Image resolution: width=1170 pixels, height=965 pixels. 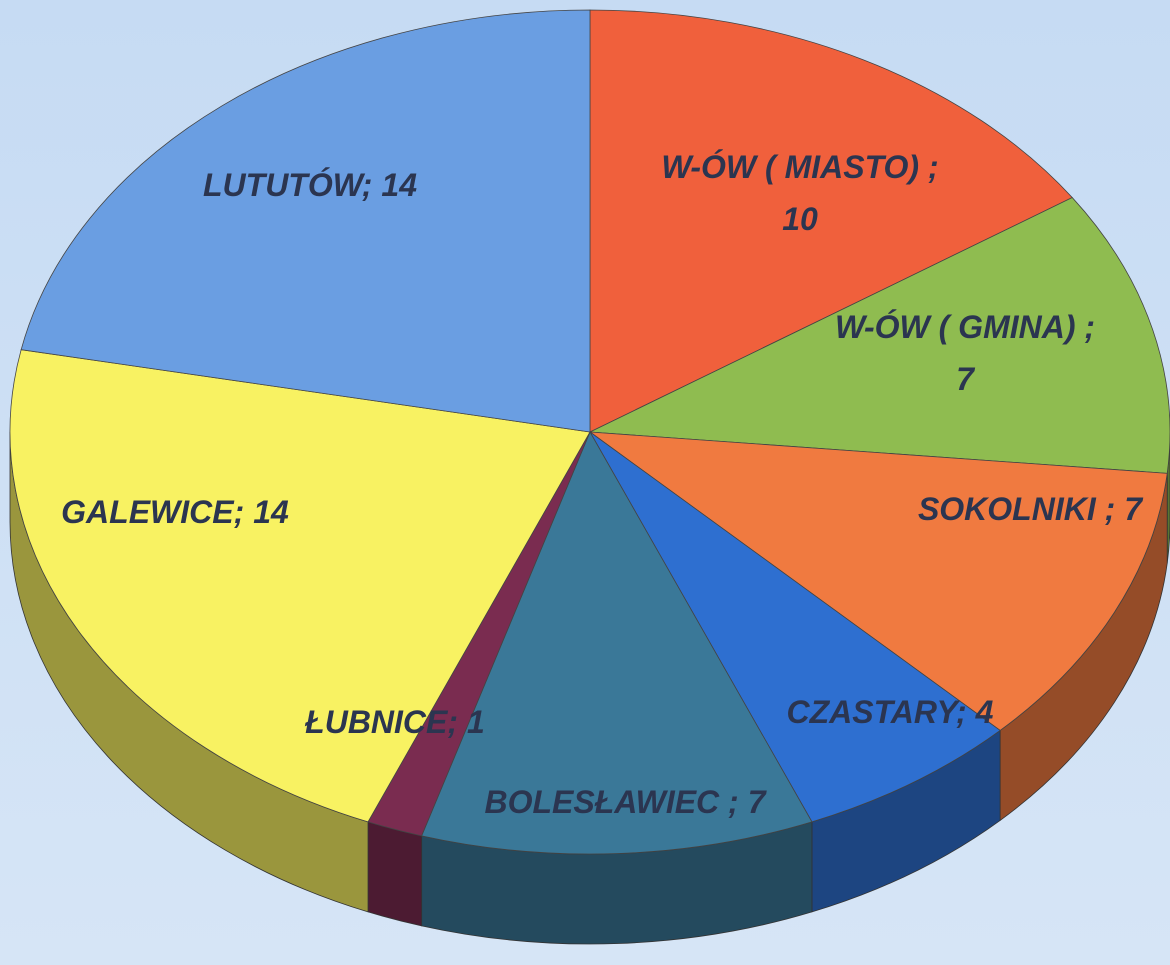 I want to click on label-category: W-ÓW ( GMINA) ;, so click(x=965, y=327).